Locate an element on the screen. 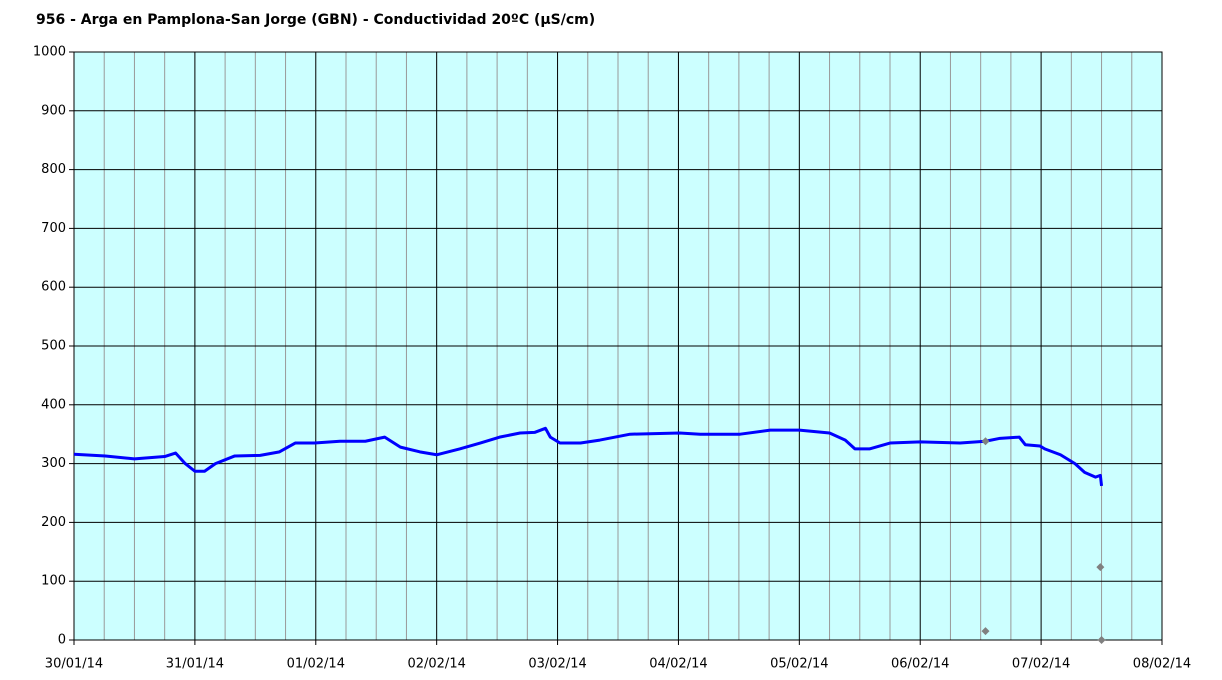  x-tick-label: 08/02/14 is located at coordinates (1162, 664).